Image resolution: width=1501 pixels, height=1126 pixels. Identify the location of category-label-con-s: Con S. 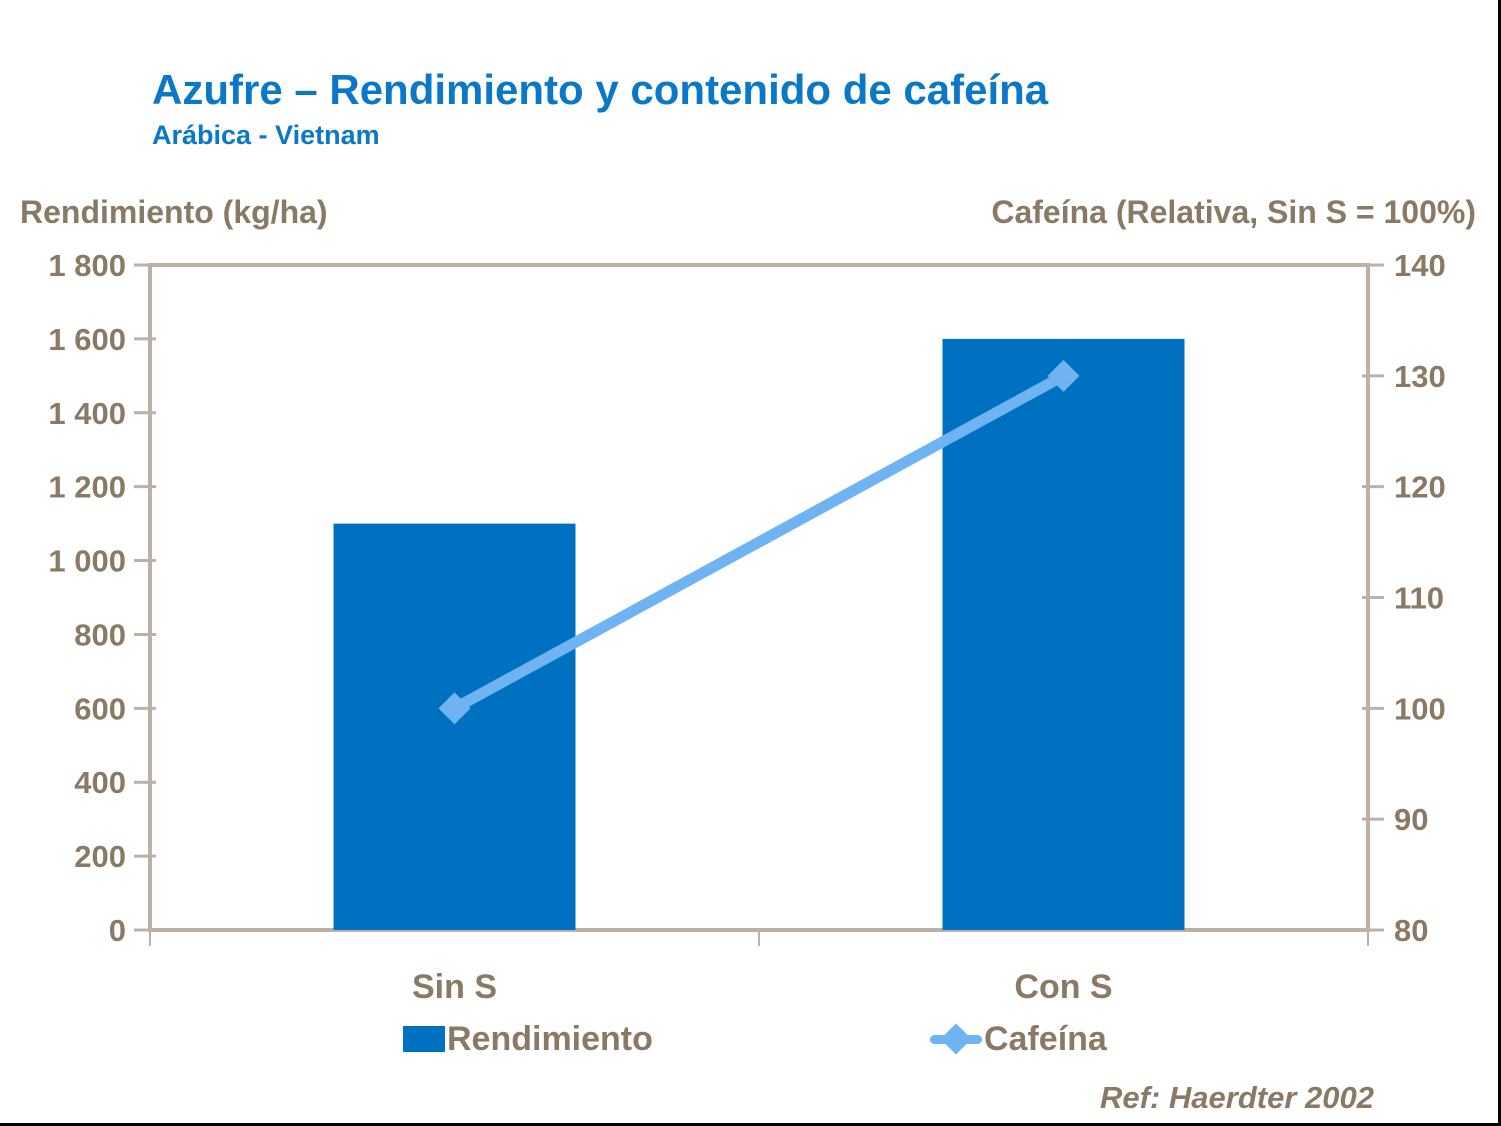
(1063, 987).